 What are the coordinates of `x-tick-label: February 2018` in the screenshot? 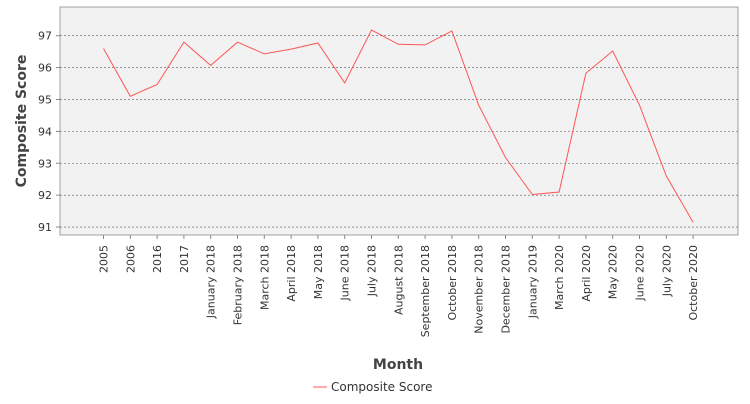 It's located at (238, 285).